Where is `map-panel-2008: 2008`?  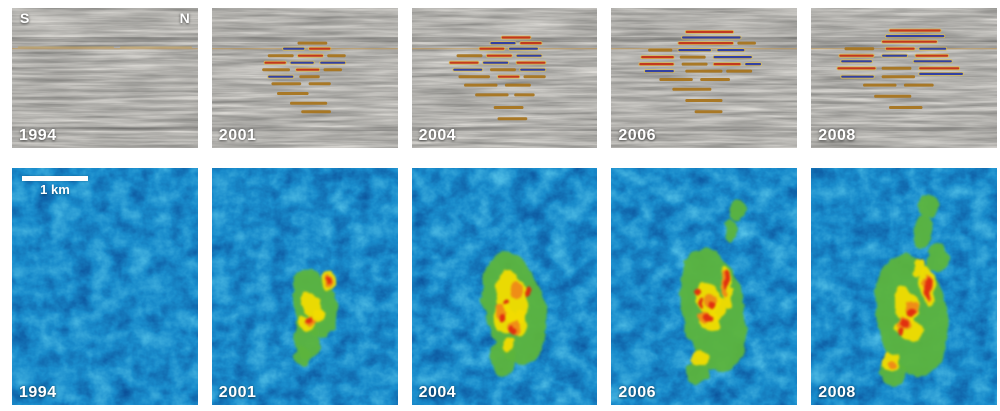 map-panel-2008: 2008 is located at coordinates (904, 286).